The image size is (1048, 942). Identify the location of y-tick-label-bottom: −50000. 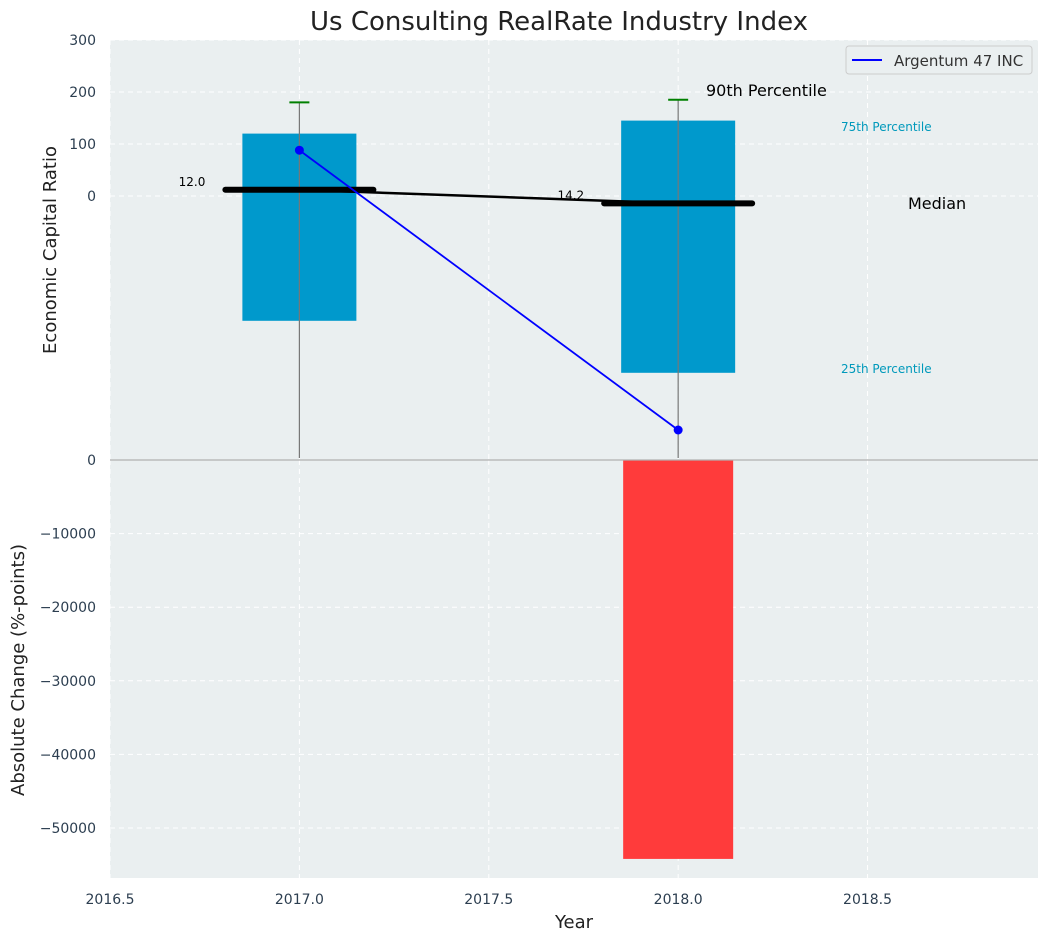
(68, 829).